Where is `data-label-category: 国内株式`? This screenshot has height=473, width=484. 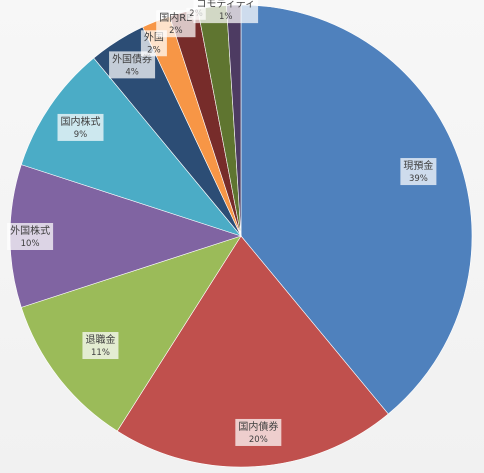 data-label-category: 国内株式 is located at coordinates (81, 121).